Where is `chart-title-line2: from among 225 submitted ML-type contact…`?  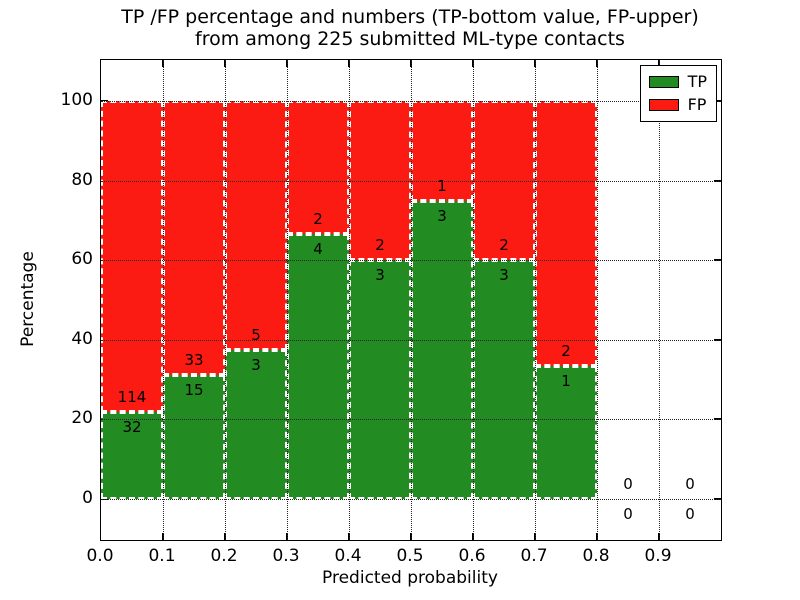
chart-title-line2: from among 225 submitted ML-type contact… is located at coordinates (410, 39).